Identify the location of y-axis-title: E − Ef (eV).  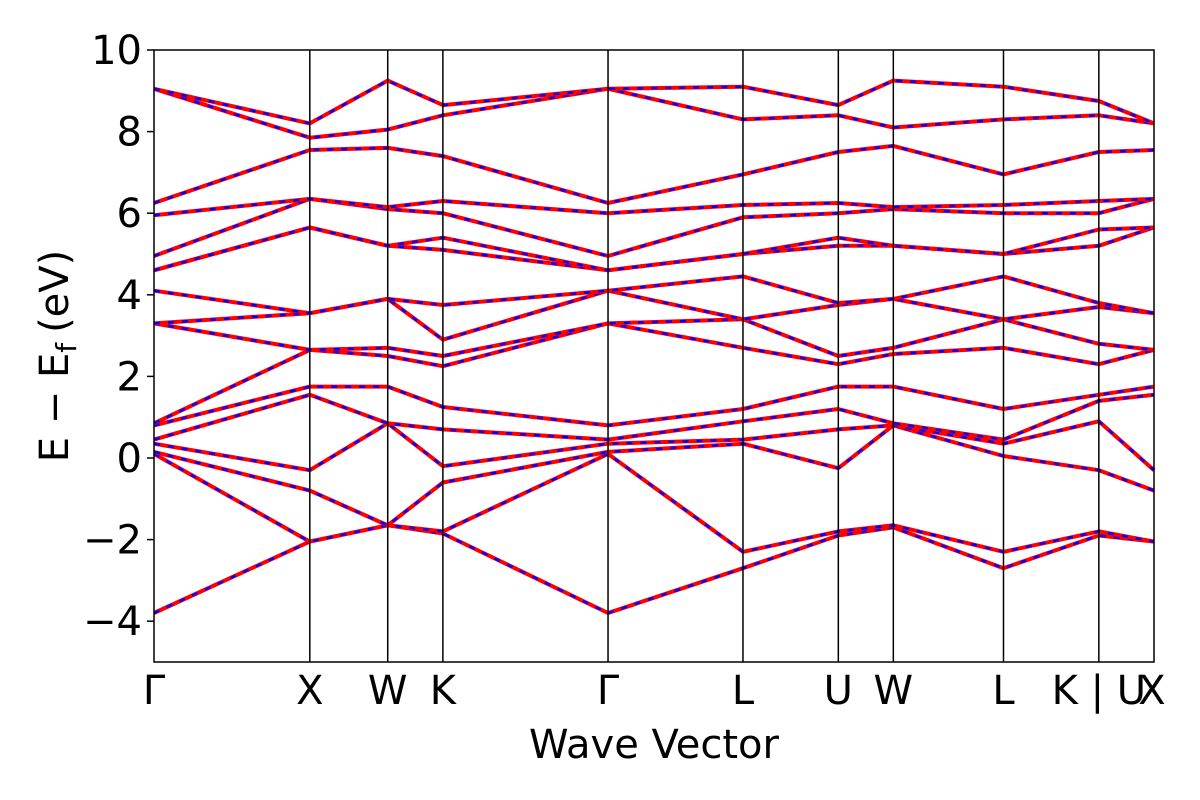
(57, 356).